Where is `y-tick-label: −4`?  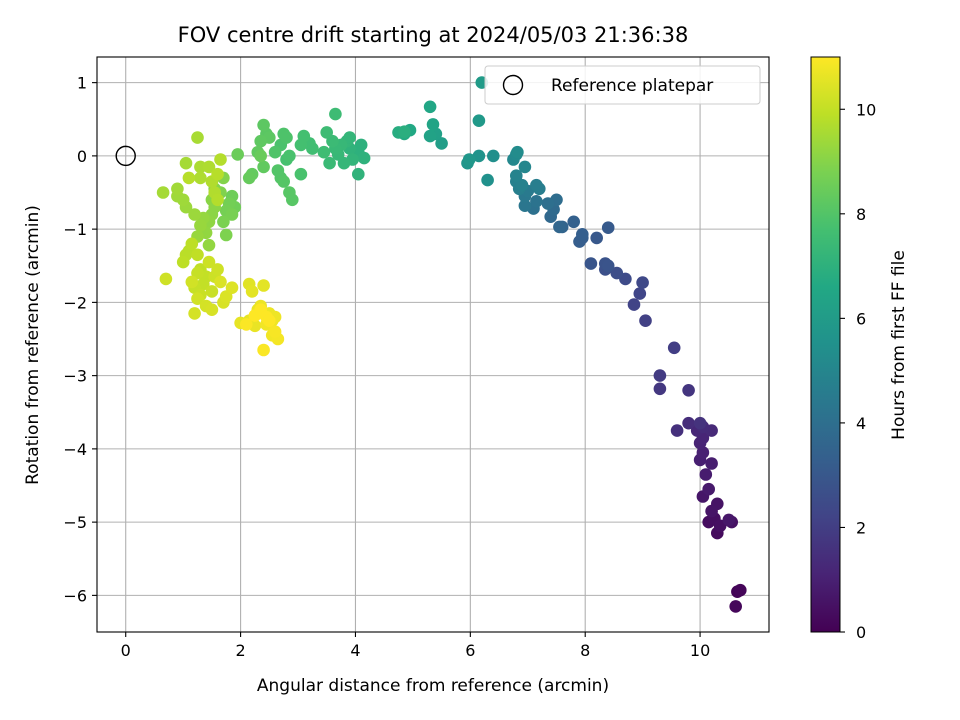 y-tick-label: −4 is located at coordinates (75, 449).